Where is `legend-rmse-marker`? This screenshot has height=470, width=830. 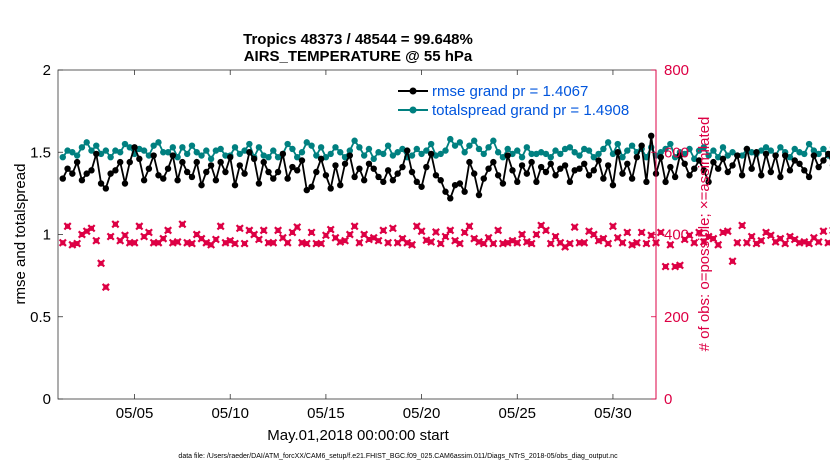
legend-rmse-marker is located at coordinates (413, 91).